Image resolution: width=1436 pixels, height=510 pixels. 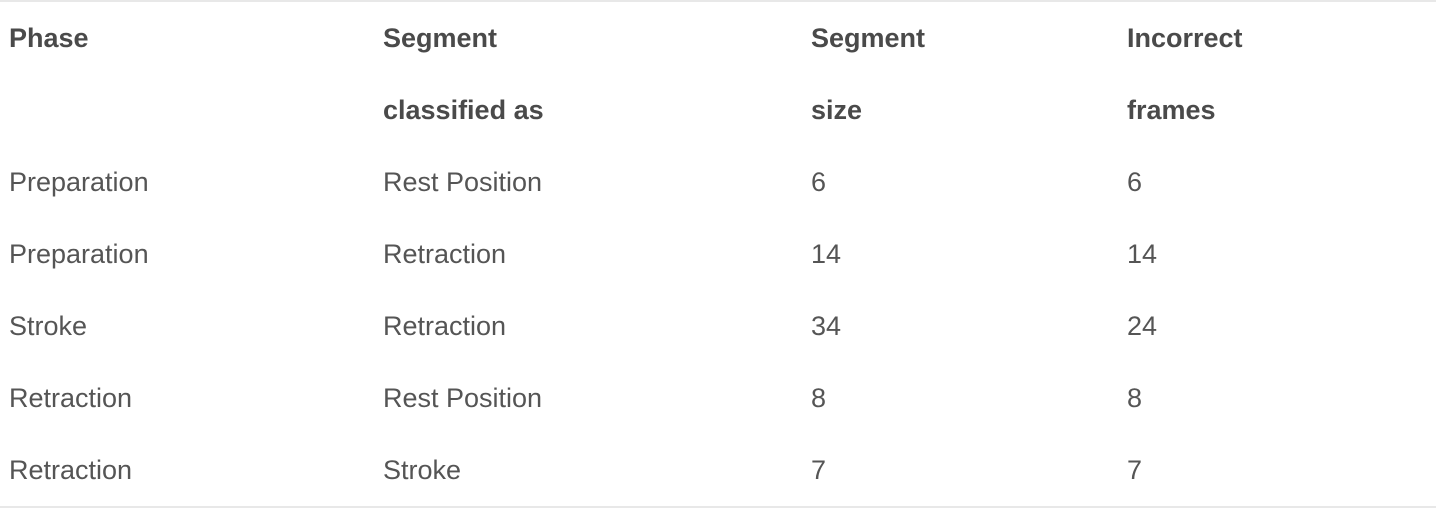 What do you see at coordinates (819, 470) in the screenshot?
I see `cell-segment-size: 7` at bounding box center [819, 470].